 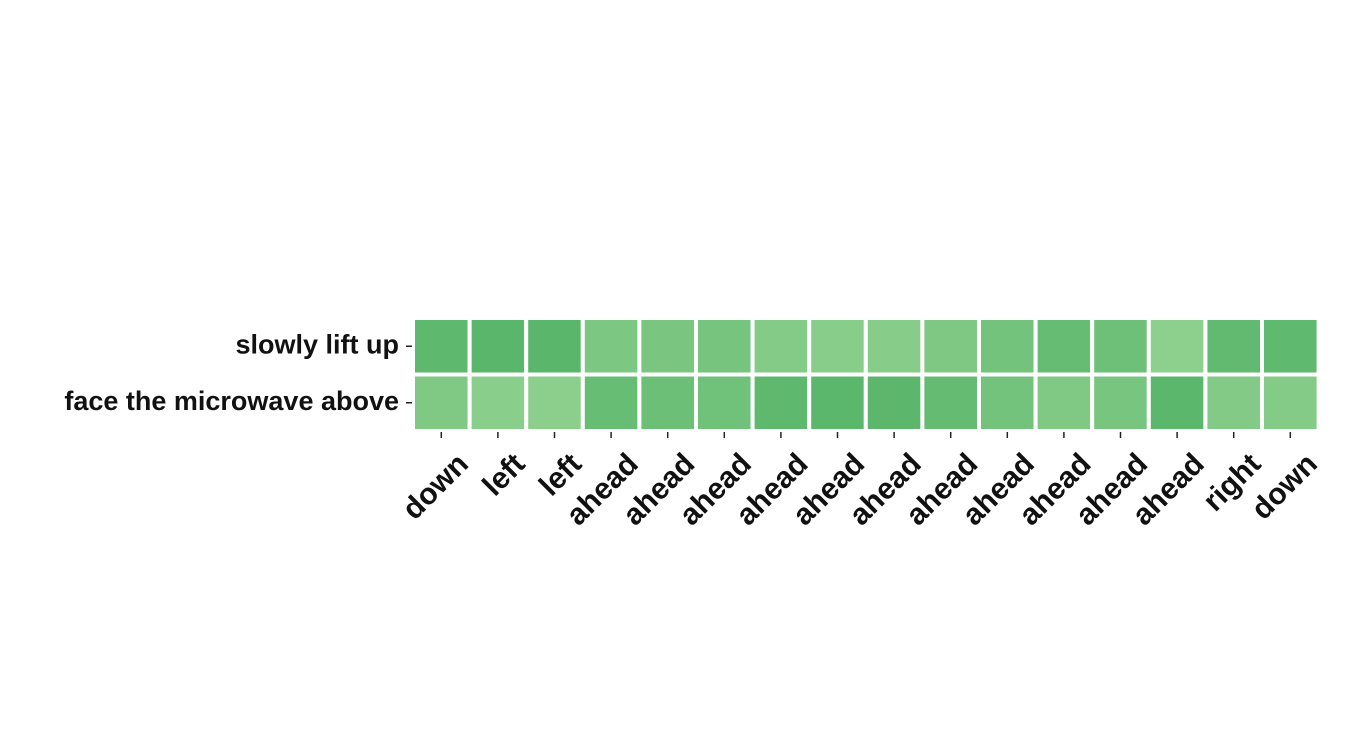 I want to click on row-label: face the microwave above, so click(x=231, y=401).